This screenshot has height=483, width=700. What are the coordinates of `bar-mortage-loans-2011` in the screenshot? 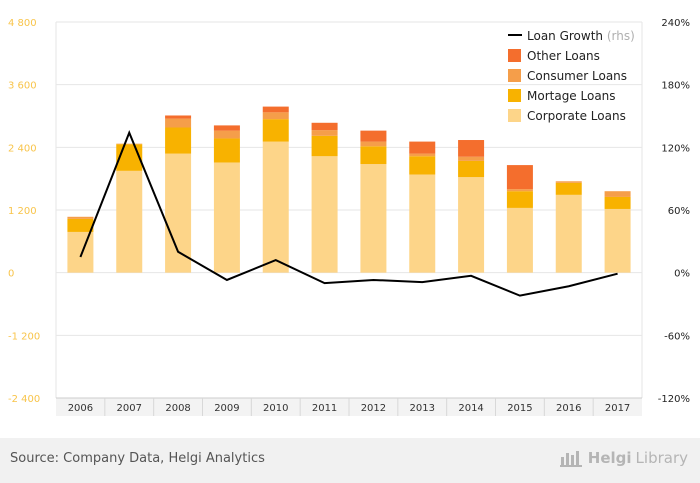 It's located at (324, 146).